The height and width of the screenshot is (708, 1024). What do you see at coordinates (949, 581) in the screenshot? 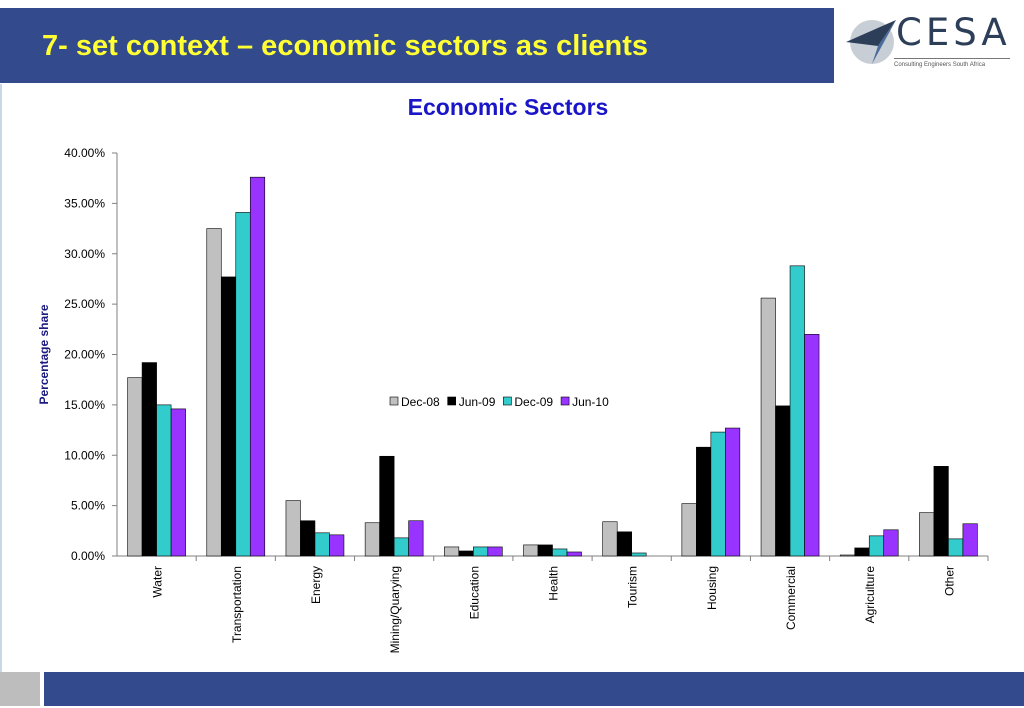
I see `x-tick-label: Other` at bounding box center [949, 581].